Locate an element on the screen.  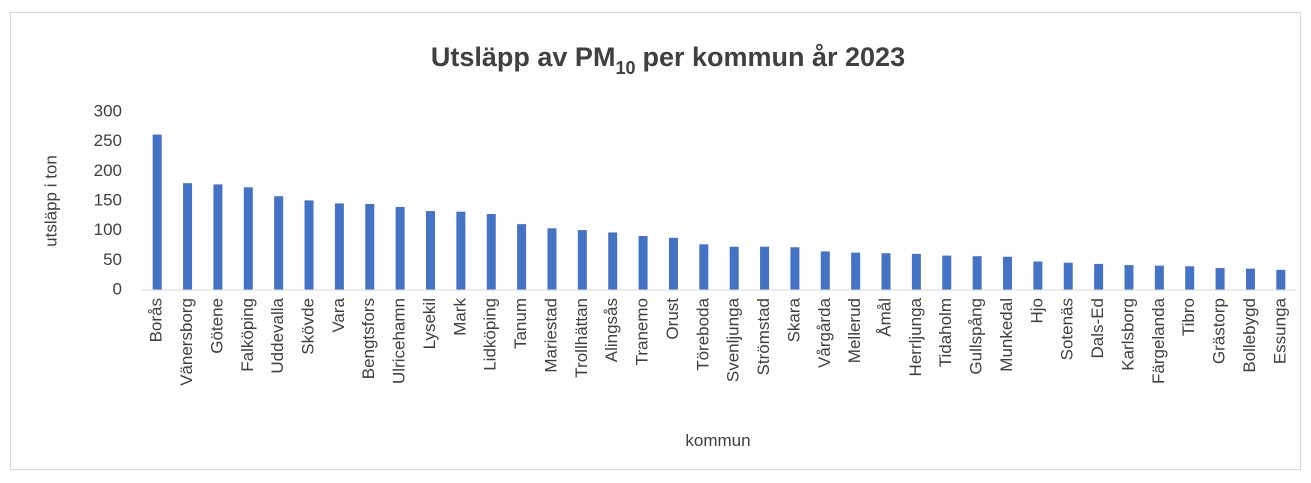
x-tick-label: Mellerud is located at coordinates (854, 330).